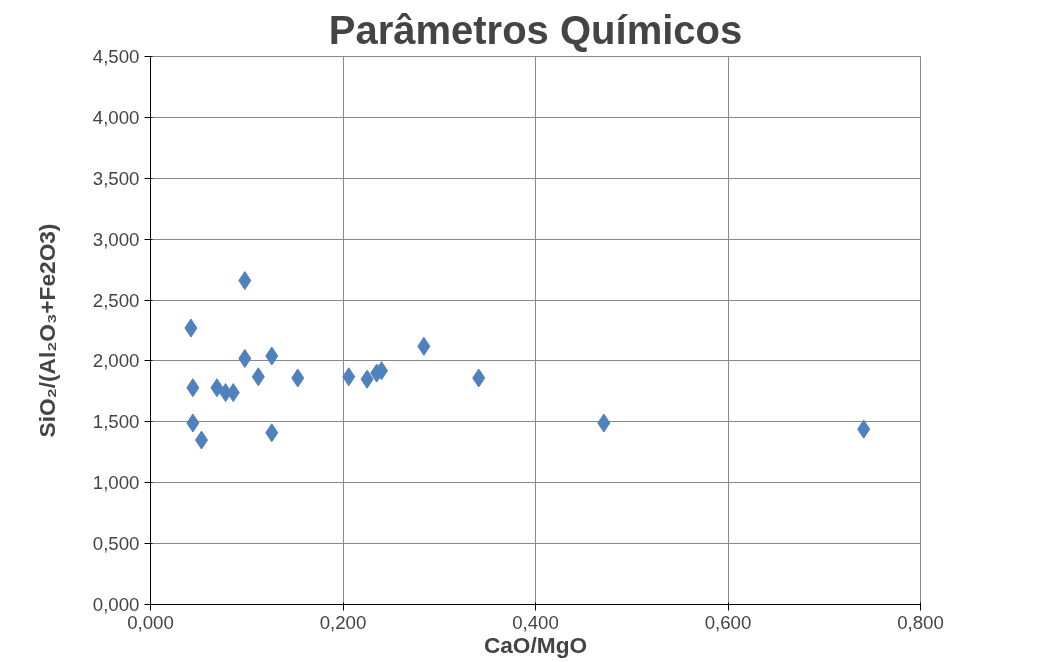 The height and width of the screenshot is (662, 1042). I want to click on x-tick-label: 0,200, so click(343, 622).